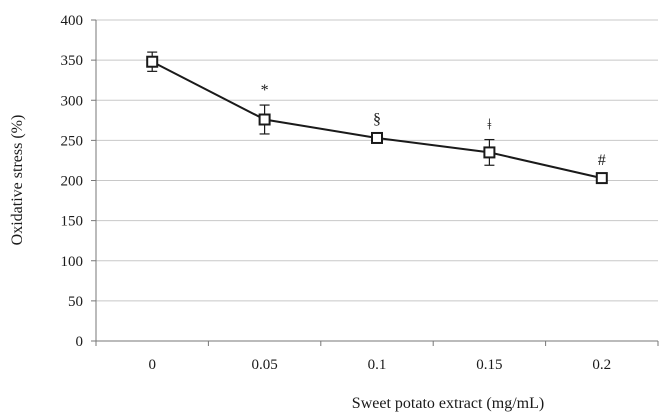  Describe the element at coordinates (72, 262) in the screenshot. I see `y-tick-label-100: 100` at that location.